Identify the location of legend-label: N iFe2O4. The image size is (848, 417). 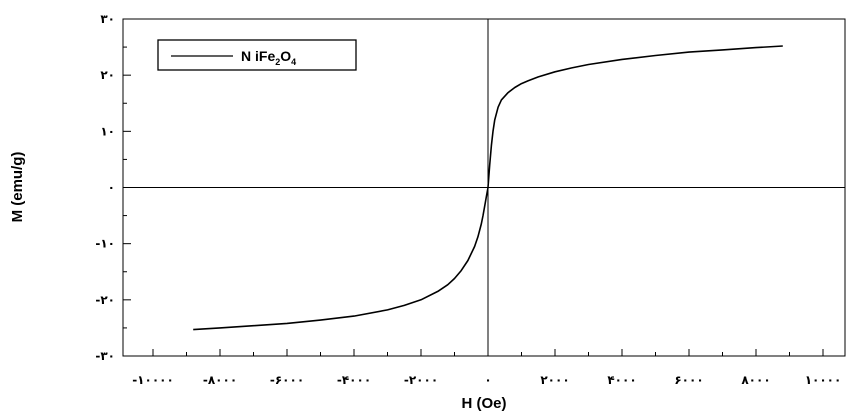
(268, 57).